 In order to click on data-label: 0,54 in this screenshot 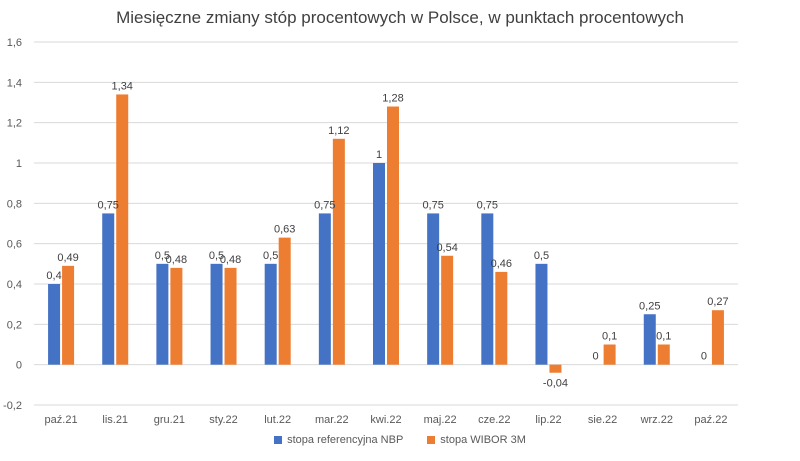, I will do `click(446, 248)`.